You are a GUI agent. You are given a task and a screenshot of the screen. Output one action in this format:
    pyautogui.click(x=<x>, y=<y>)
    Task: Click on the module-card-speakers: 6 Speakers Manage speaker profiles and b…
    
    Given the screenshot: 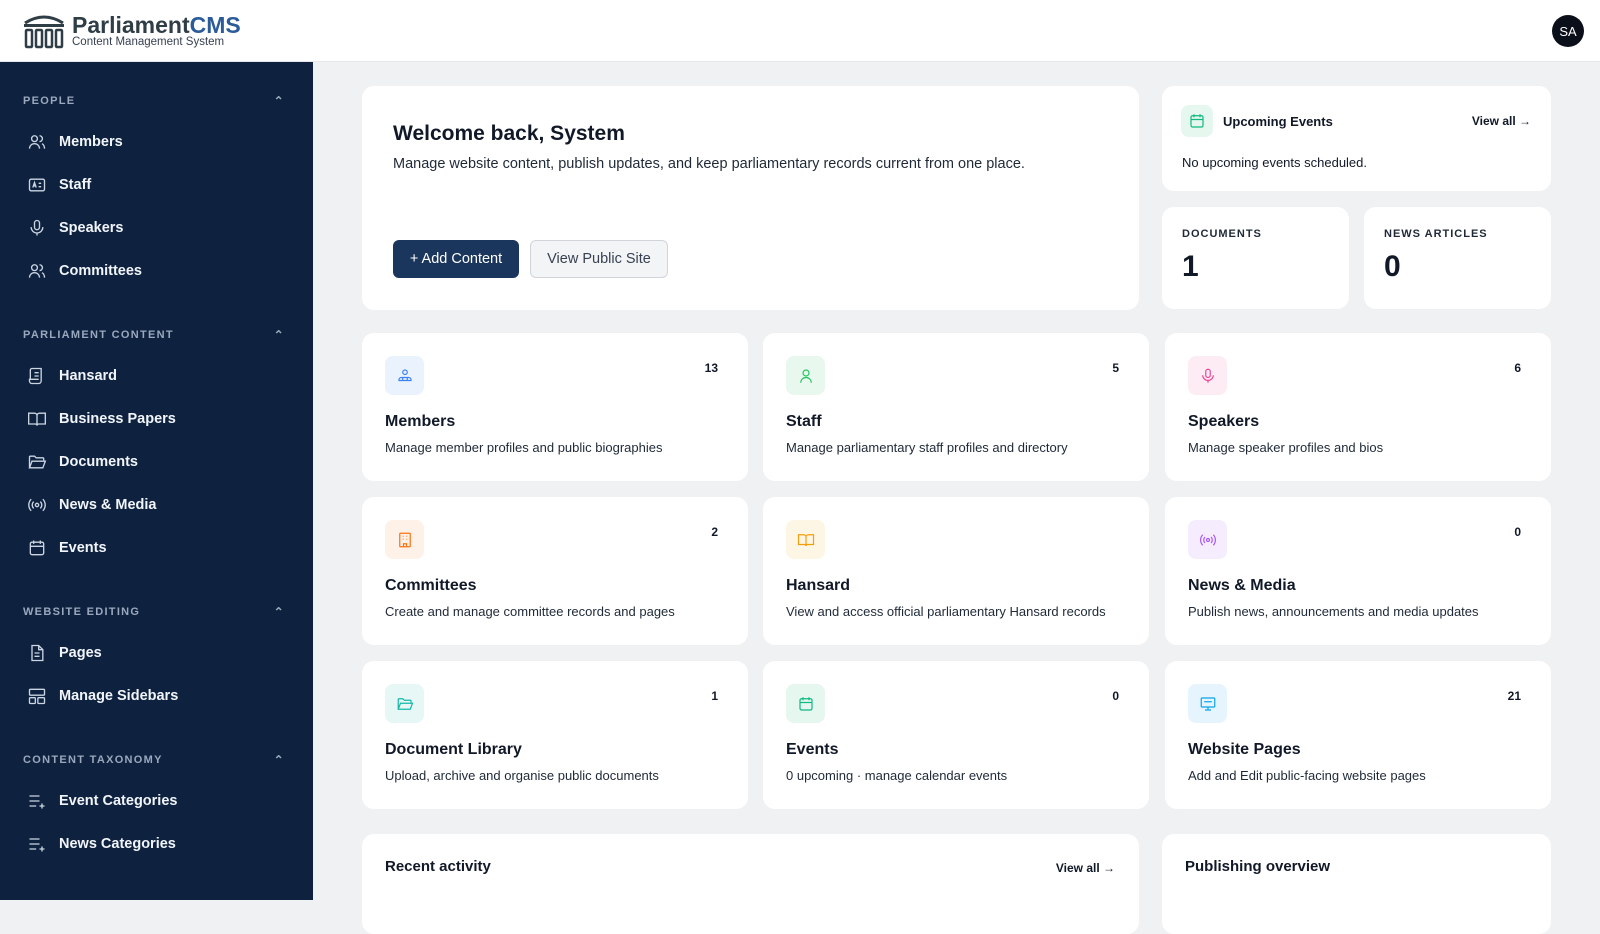 What is the action you would take?
    pyautogui.click(x=1358, y=407)
    